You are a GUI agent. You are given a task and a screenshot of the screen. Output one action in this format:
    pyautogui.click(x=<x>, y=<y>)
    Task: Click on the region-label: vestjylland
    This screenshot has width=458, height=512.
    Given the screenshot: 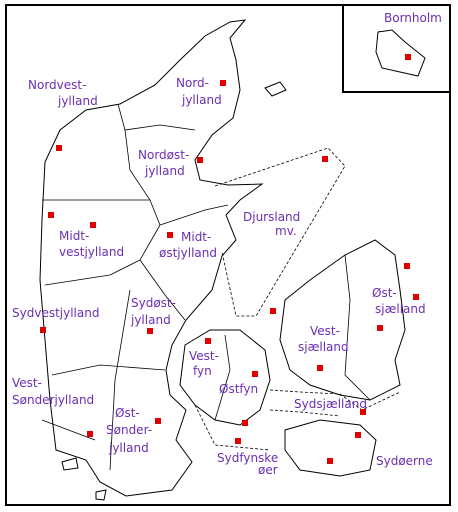 What is the action you would take?
    pyautogui.click(x=91, y=252)
    